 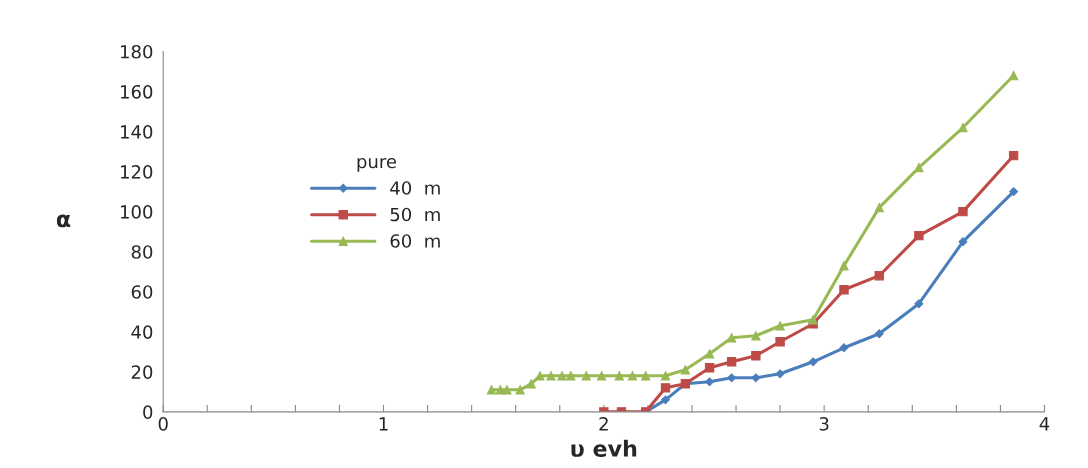 I want to click on x-tick-label: 4, so click(x=1044, y=424).